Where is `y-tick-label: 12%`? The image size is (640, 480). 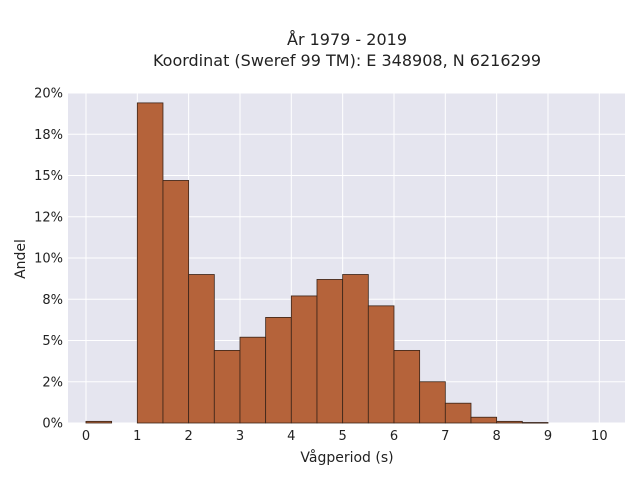
y-tick-label: 12% is located at coordinates (48, 217).